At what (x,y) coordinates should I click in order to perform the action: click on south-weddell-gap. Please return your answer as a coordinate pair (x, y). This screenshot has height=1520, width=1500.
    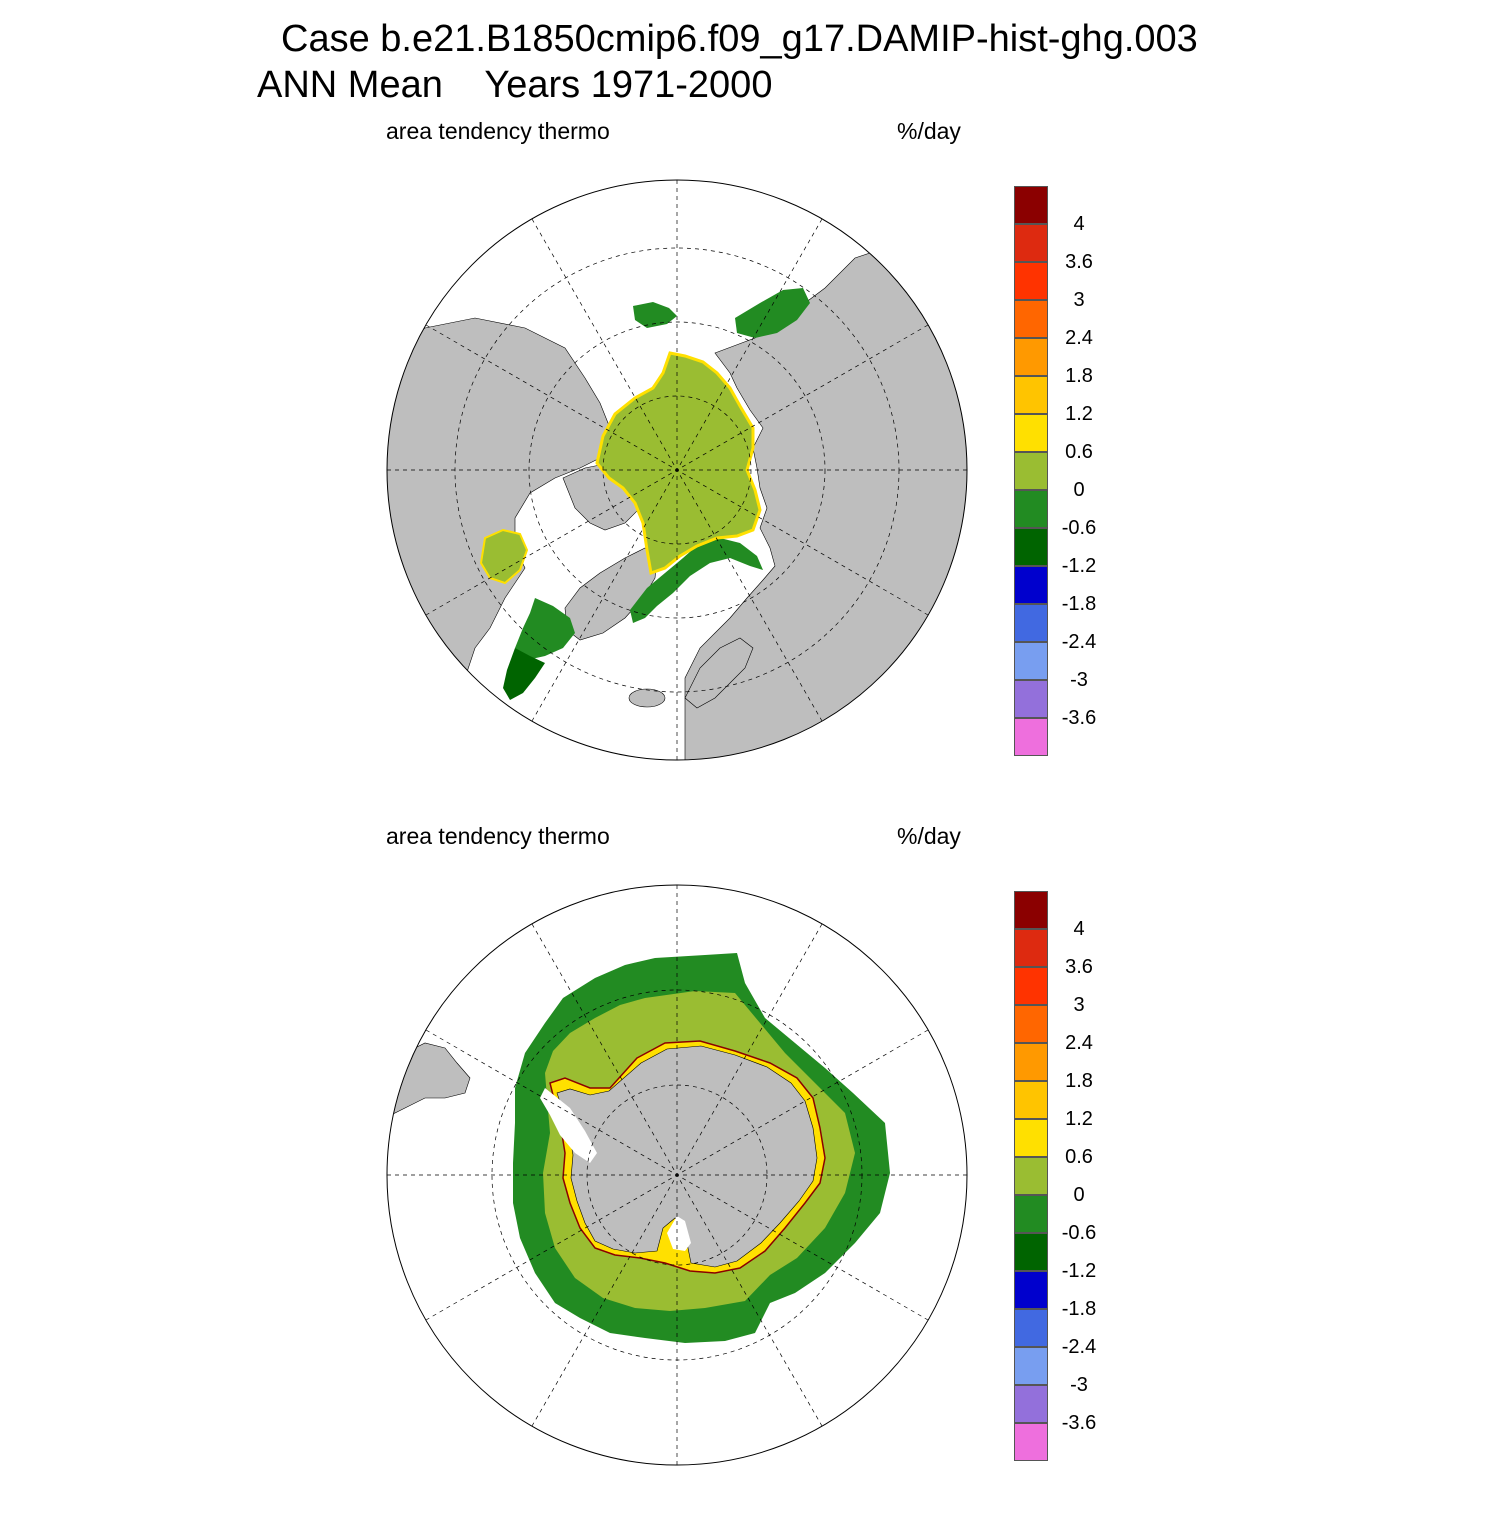
    Looking at the image, I should click on (568, 1125).